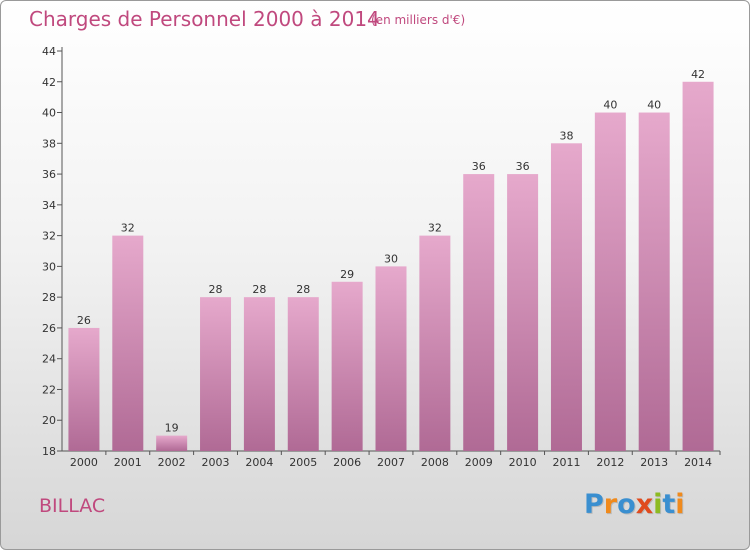 This screenshot has width=750, height=550. What do you see at coordinates (654, 462) in the screenshot?
I see `x-tick-label: 2013` at bounding box center [654, 462].